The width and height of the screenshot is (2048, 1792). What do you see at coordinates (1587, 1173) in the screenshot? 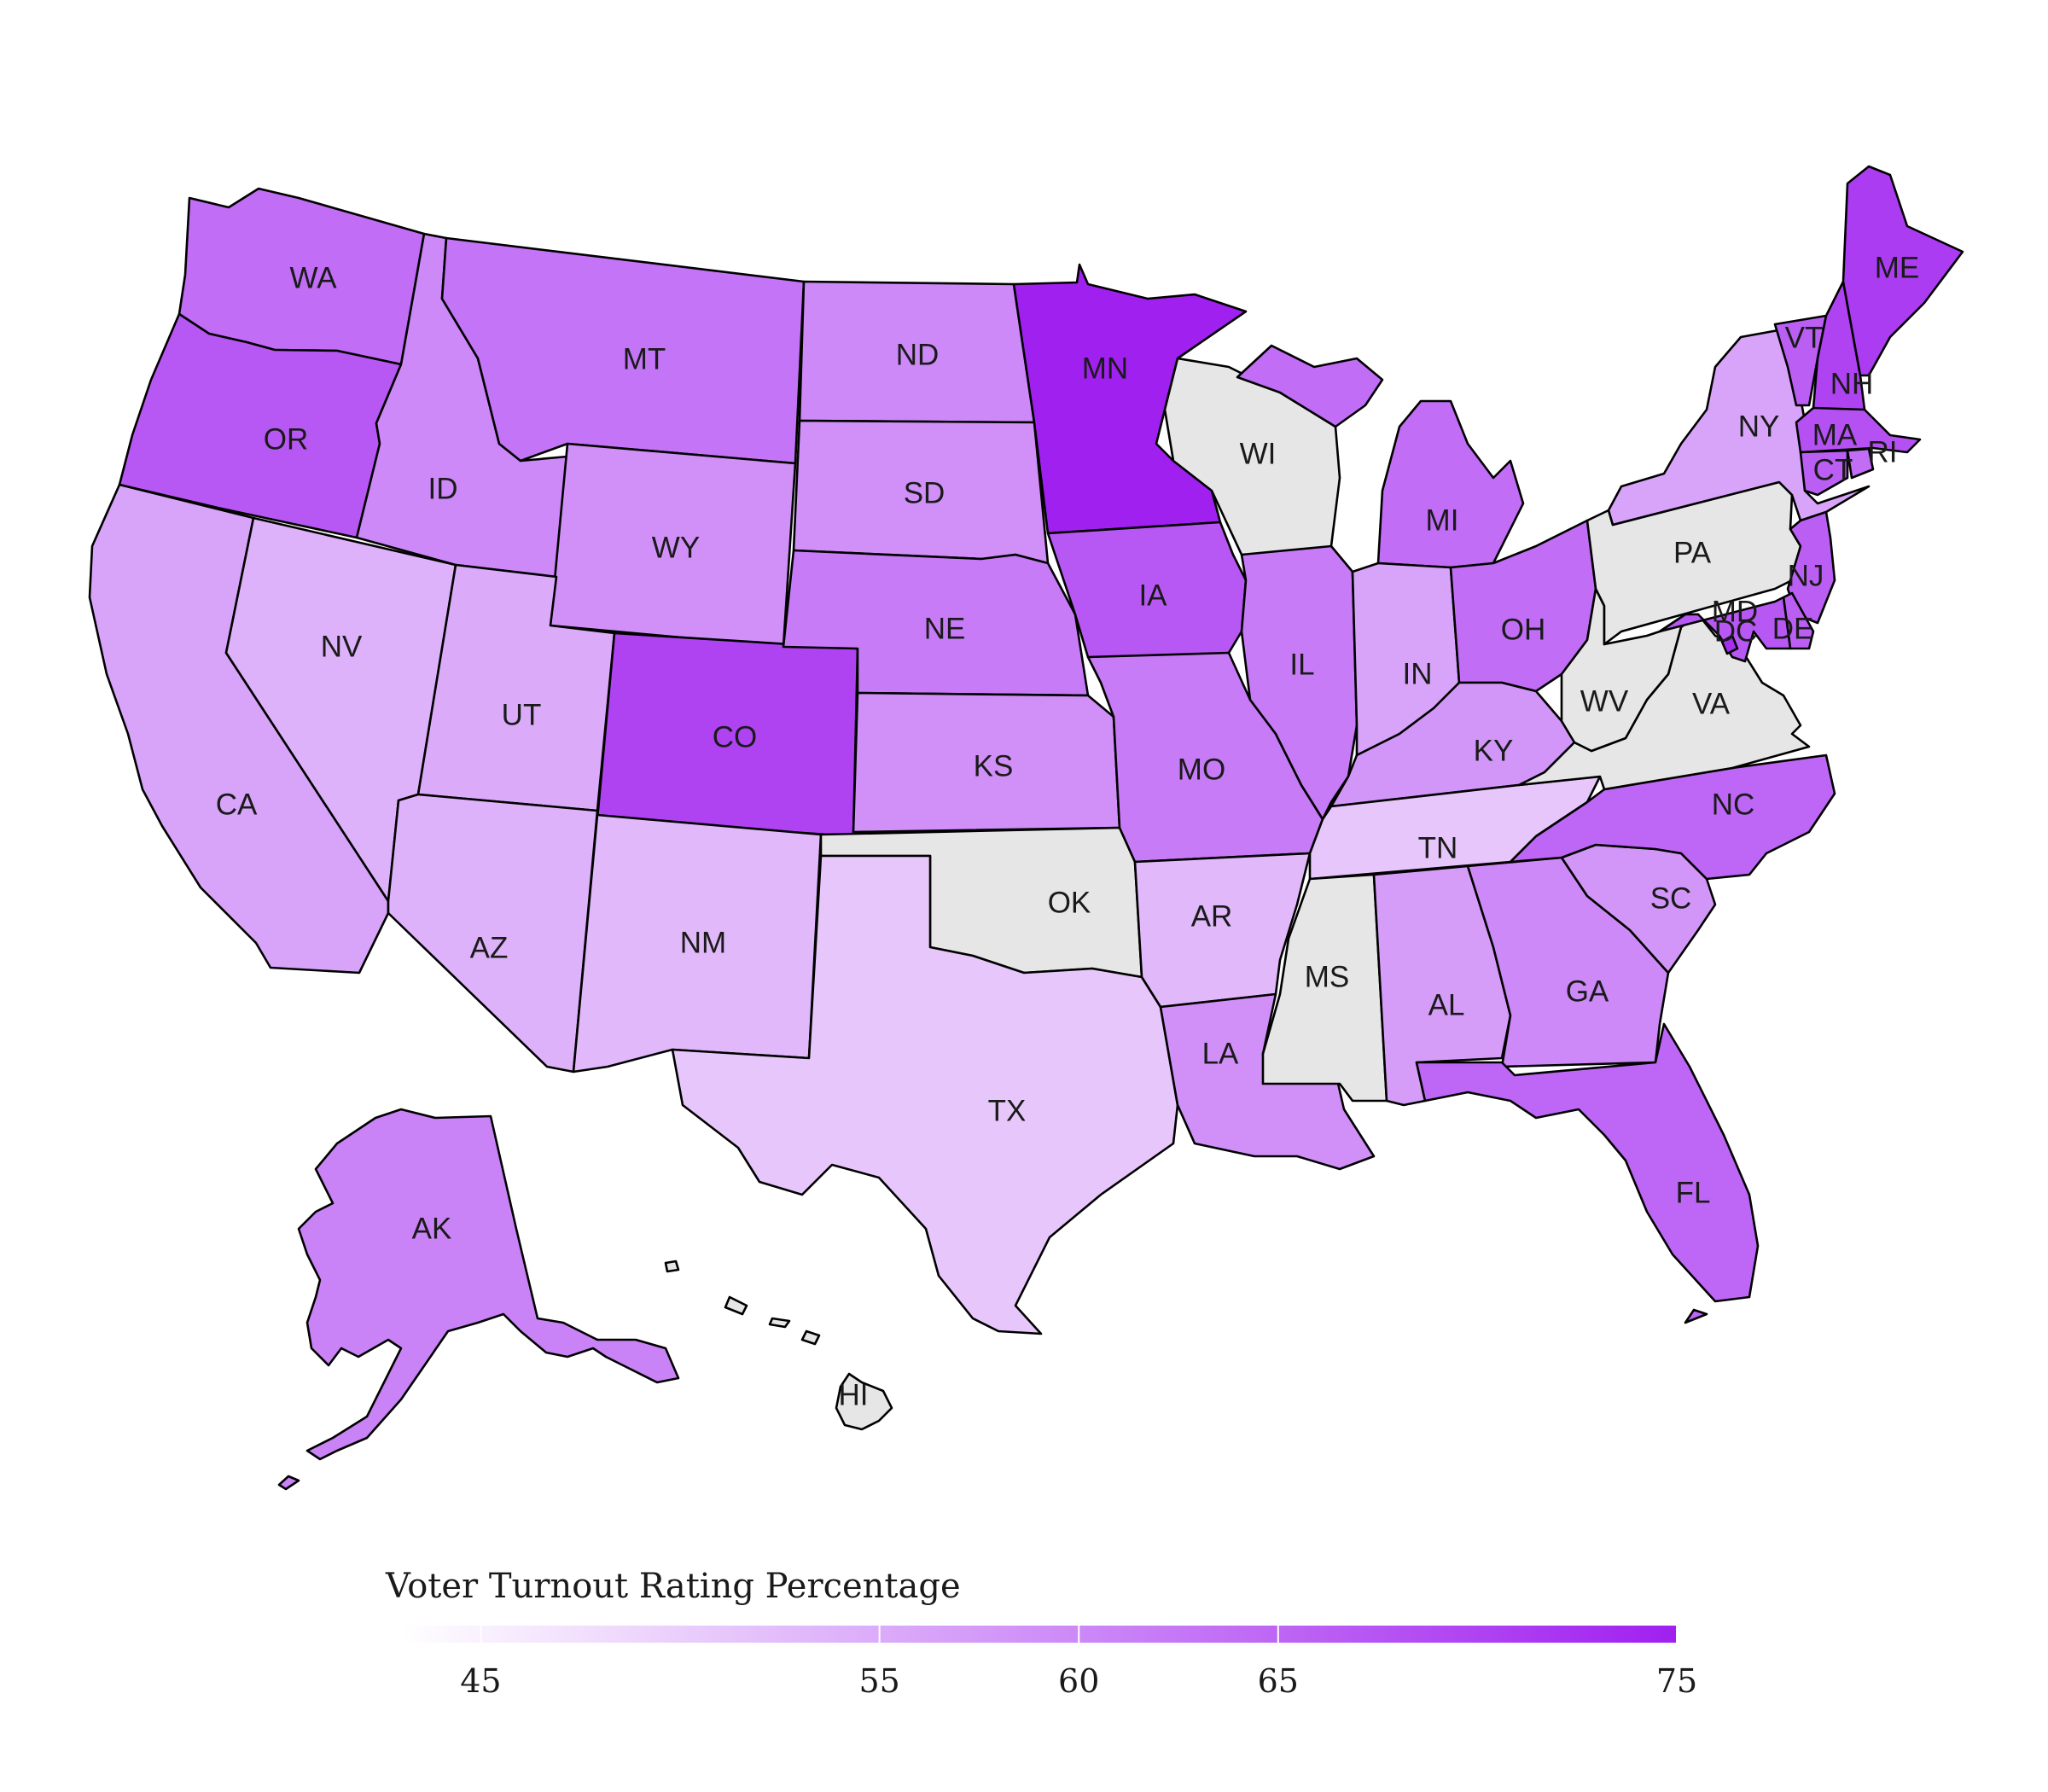
I see `state-fl` at bounding box center [1587, 1173].